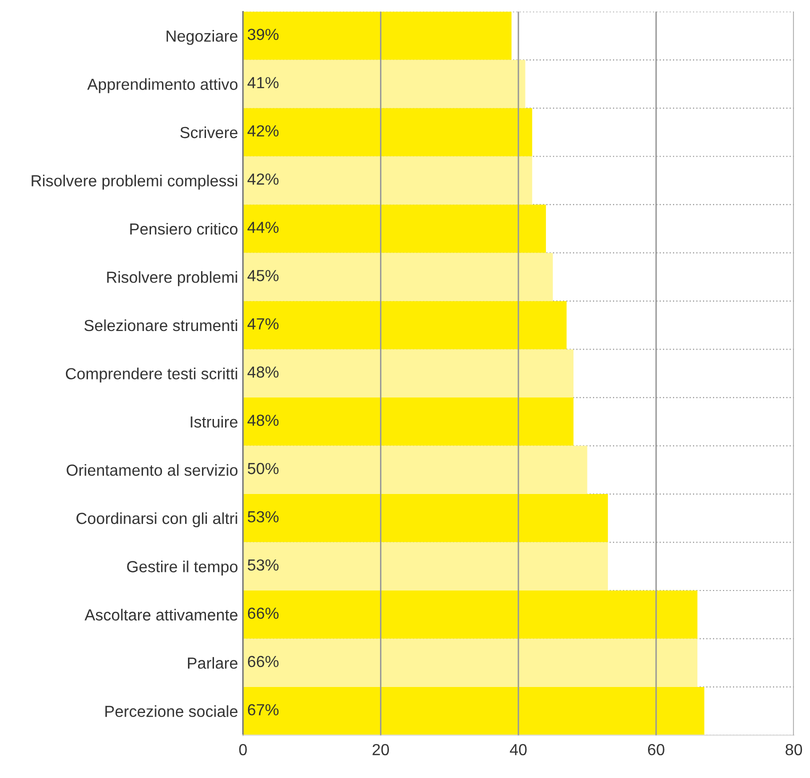 Image resolution: width=810 pixels, height=778 pixels. What do you see at coordinates (263, 34) in the screenshot?
I see `data-label: 39%` at bounding box center [263, 34].